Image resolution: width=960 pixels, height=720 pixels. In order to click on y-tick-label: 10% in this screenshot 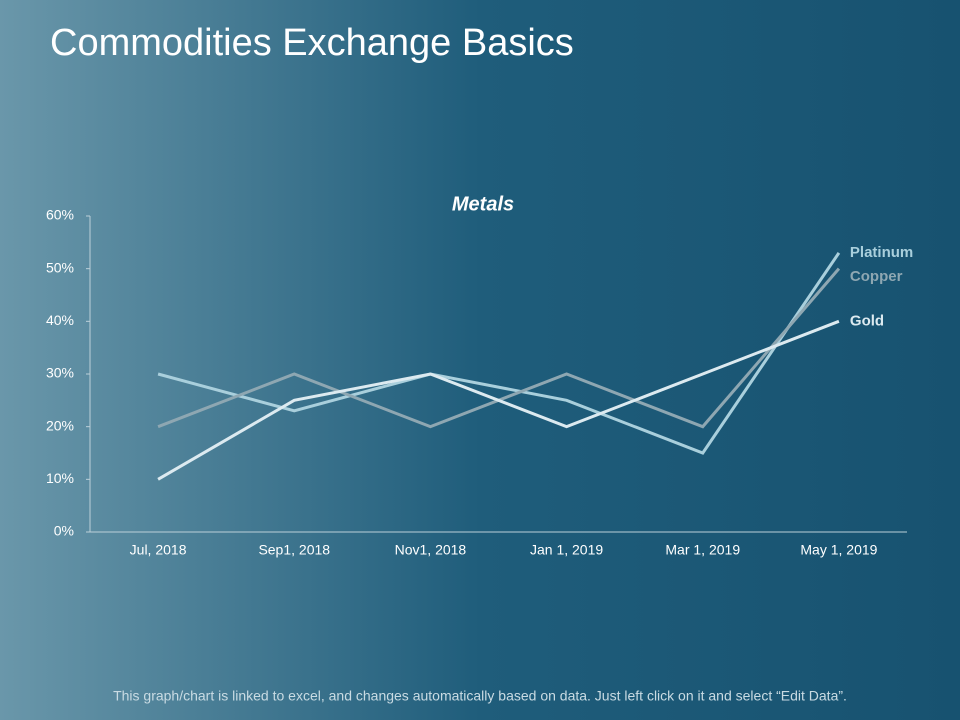, I will do `click(60, 478)`.